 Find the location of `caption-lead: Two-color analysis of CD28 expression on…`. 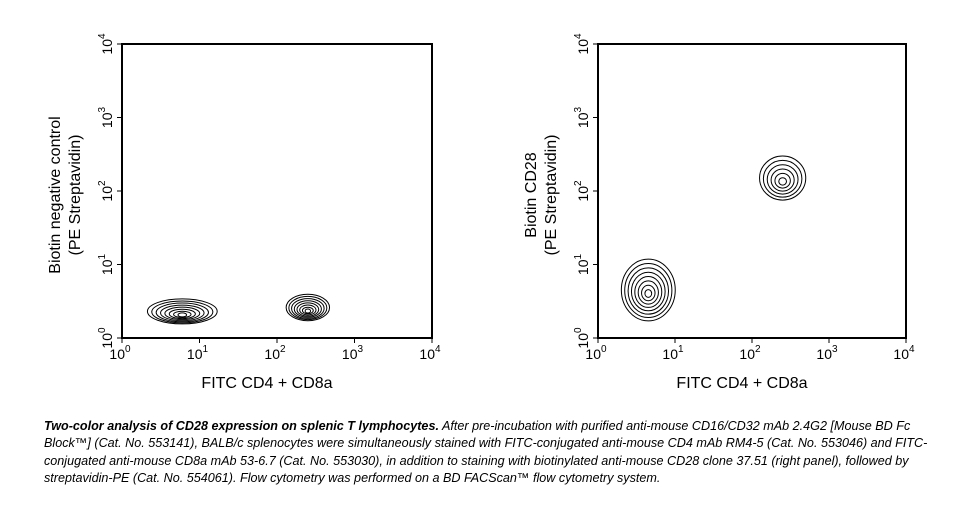

caption-lead: Two-color analysis of CD28 expression on… is located at coordinates (241, 426).